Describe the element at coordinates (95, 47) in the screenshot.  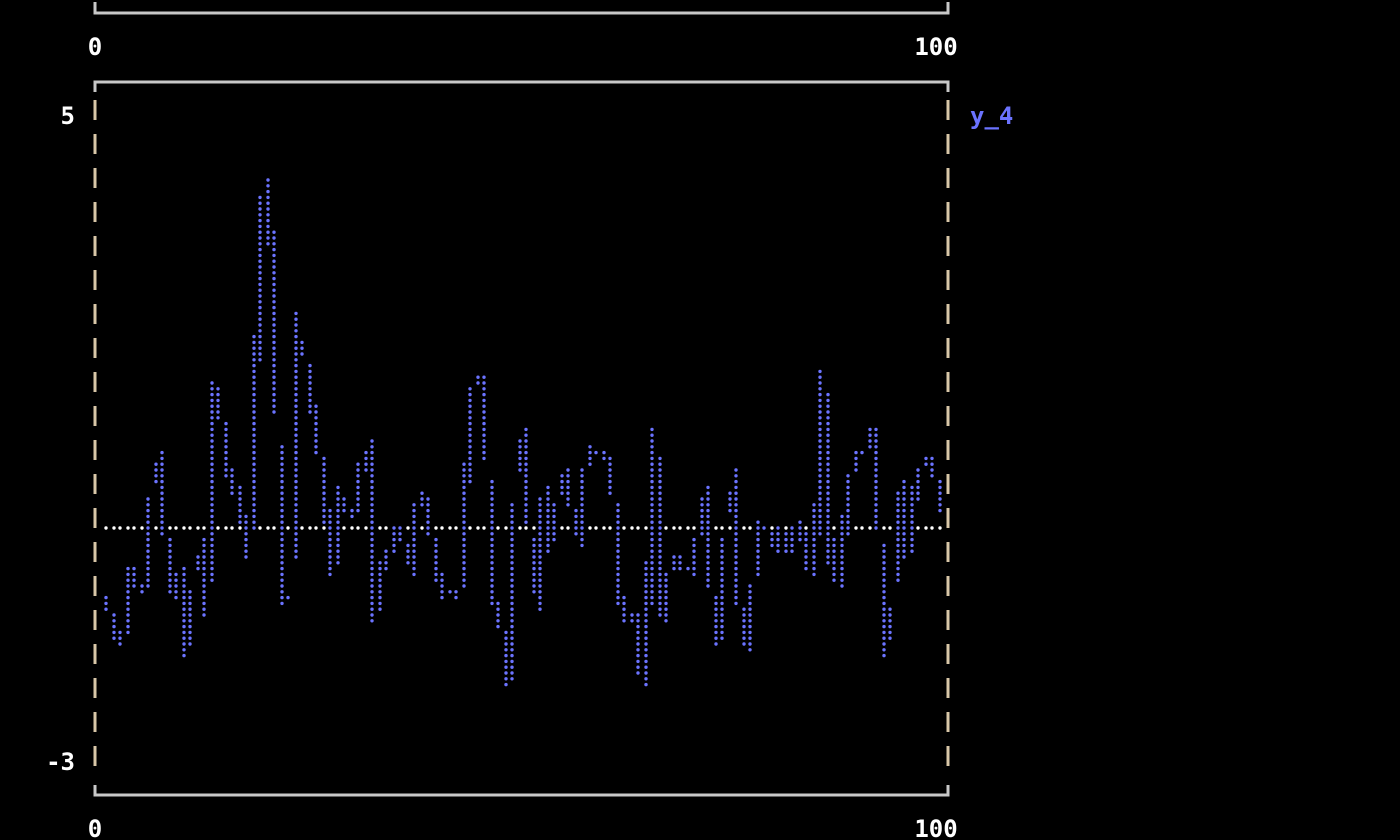
I see `top-panel-x-tick-0: 0` at that location.